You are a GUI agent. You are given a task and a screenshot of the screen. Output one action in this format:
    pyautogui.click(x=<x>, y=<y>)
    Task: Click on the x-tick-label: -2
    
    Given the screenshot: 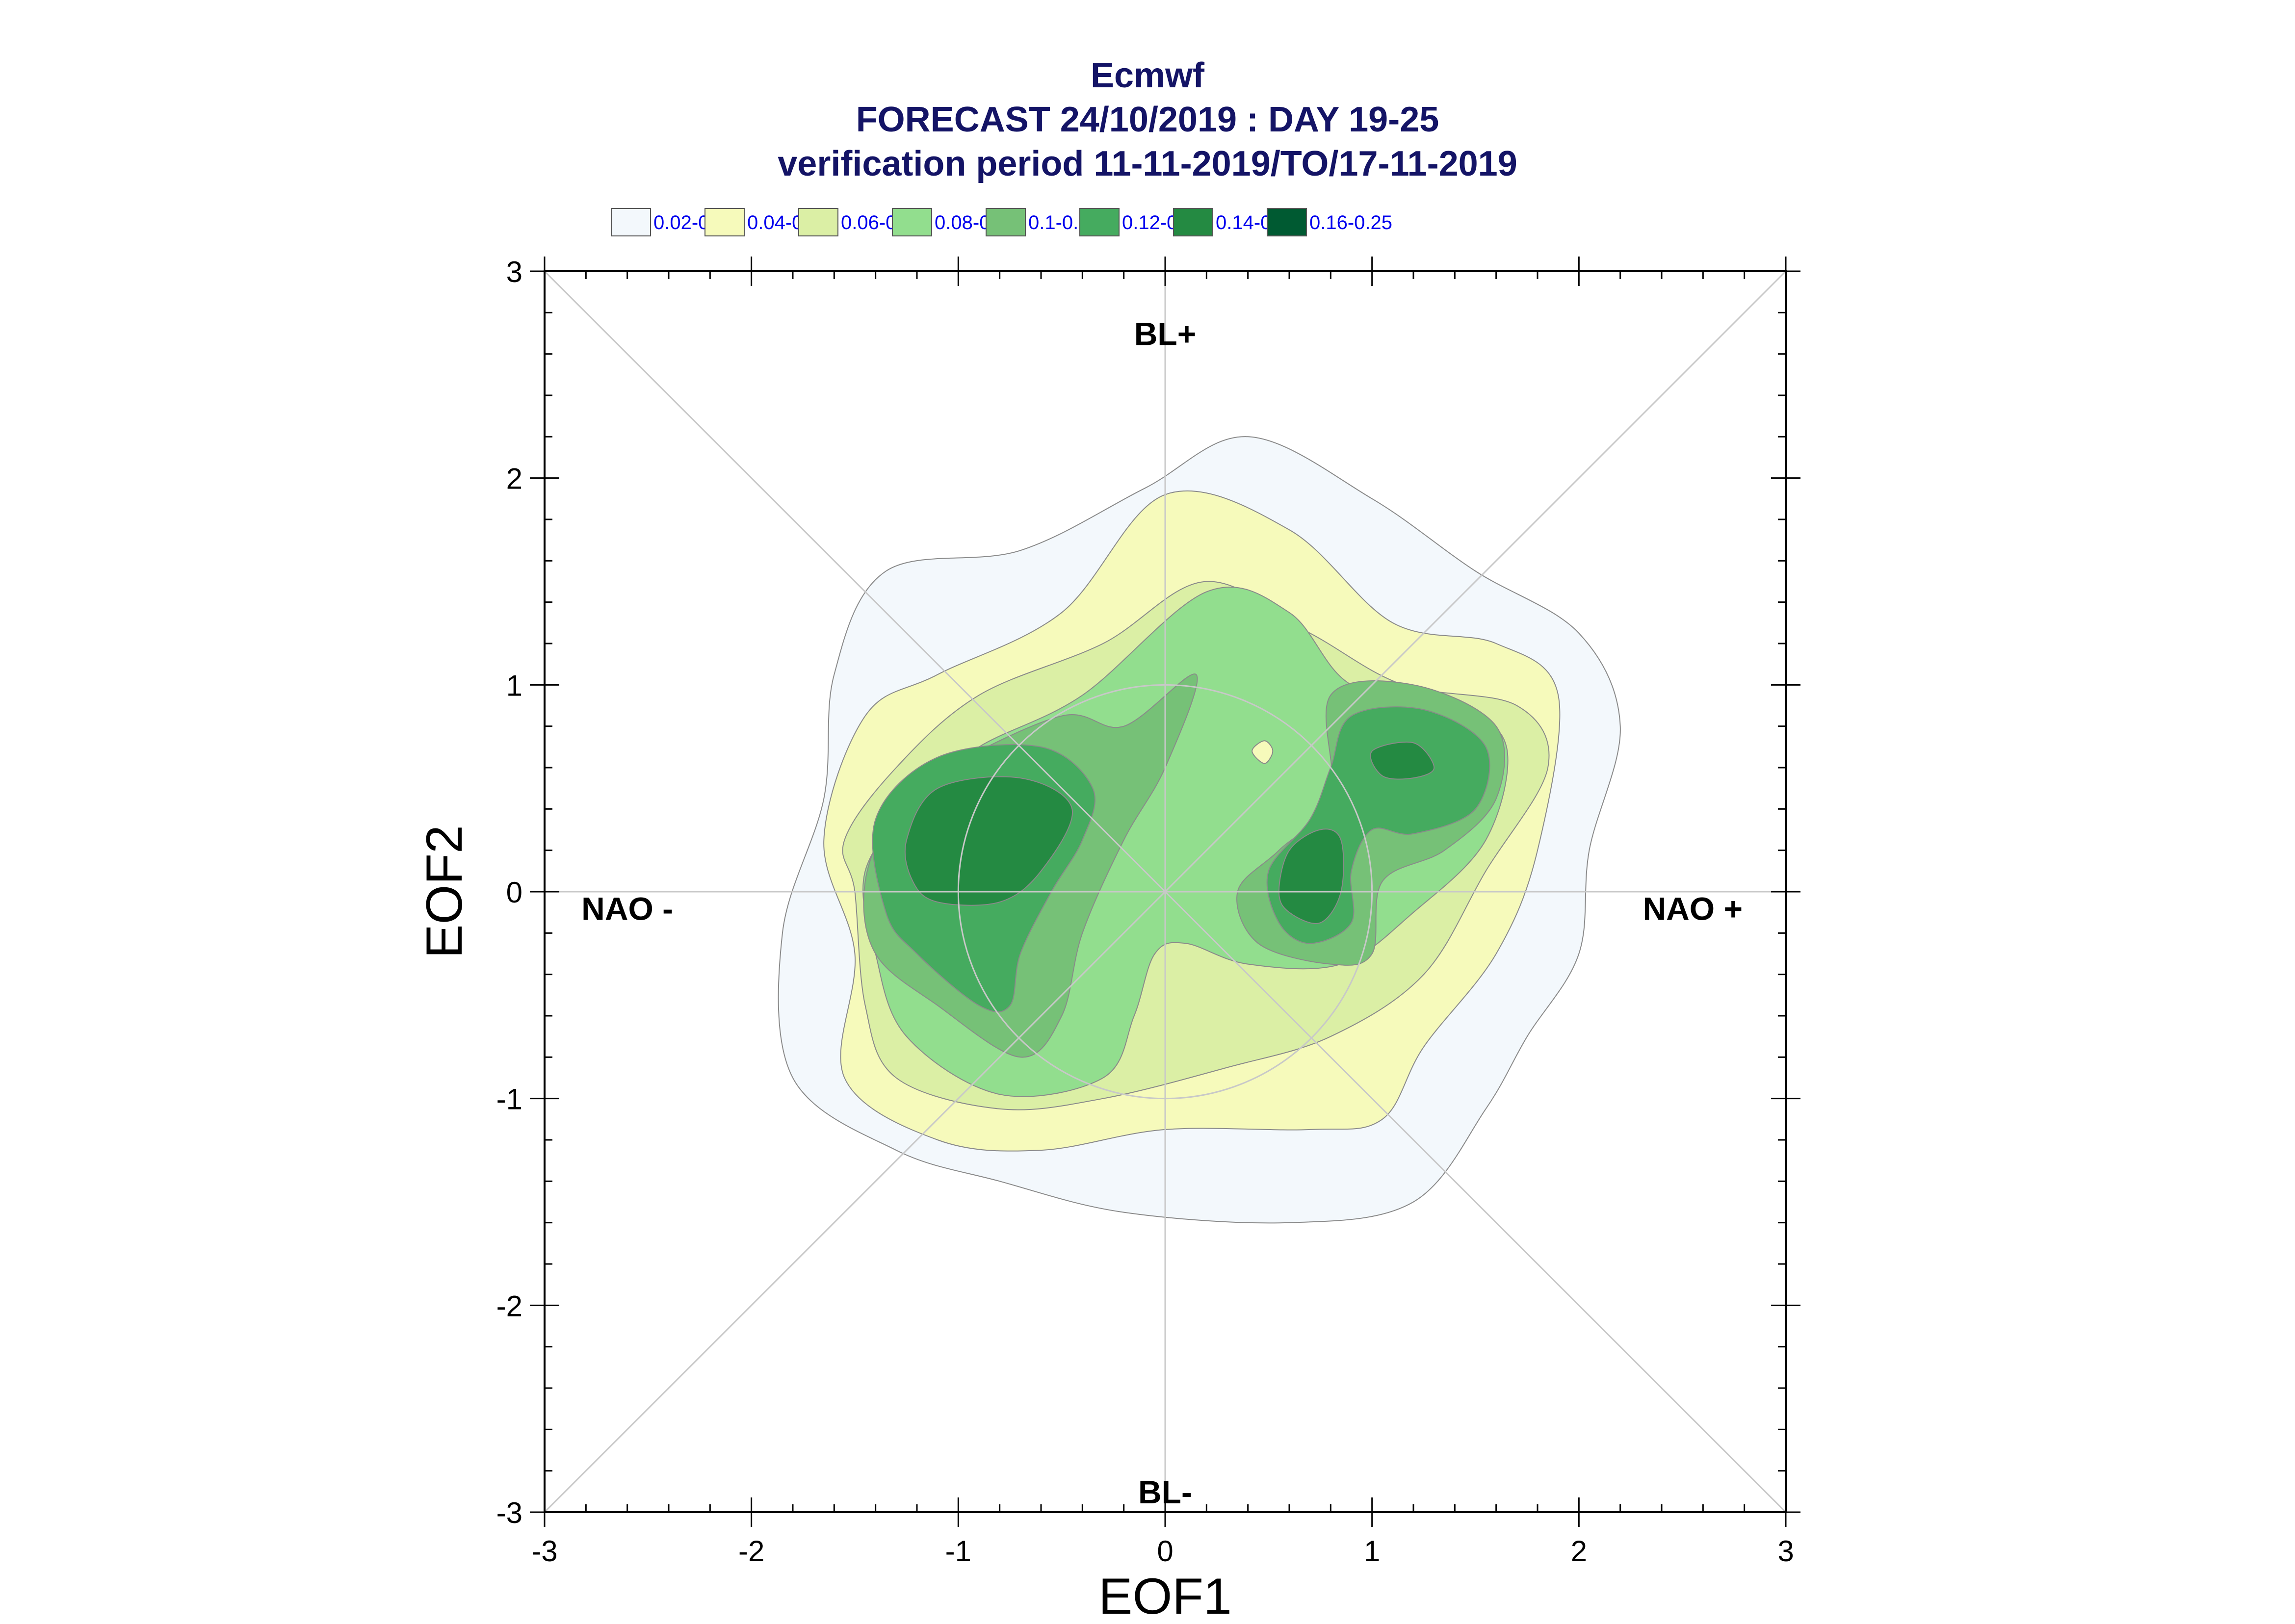 What is the action you would take?
    pyautogui.click(x=751, y=1551)
    